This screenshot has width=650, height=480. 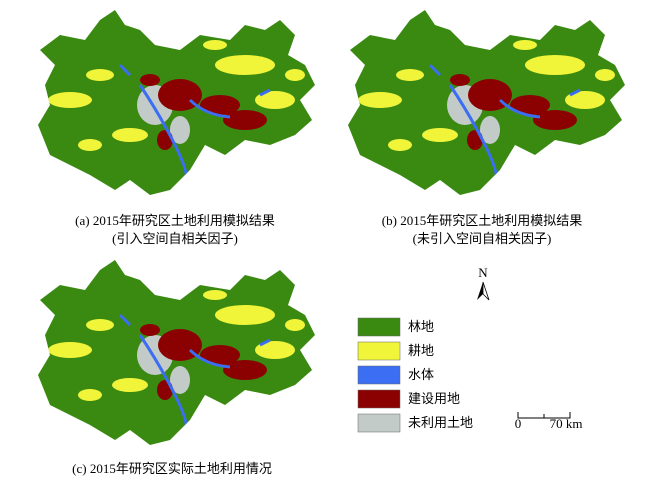 I want to click on caption: (引入空间自相关因子), so click(x=175, y=238).